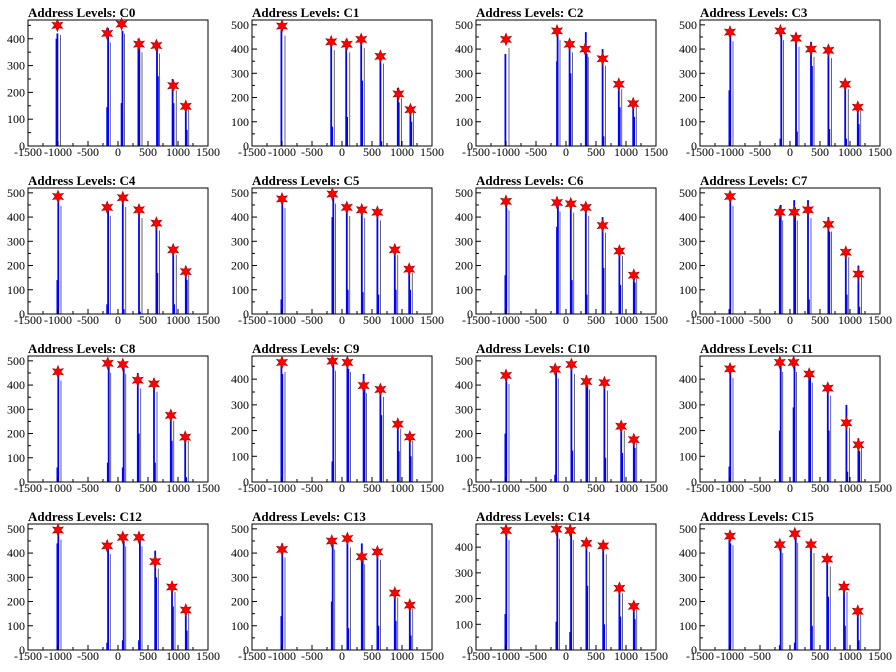 The height and width of the screenshot is (672, 896). I want to click on y-tick-label: 500, so click(16, 193).